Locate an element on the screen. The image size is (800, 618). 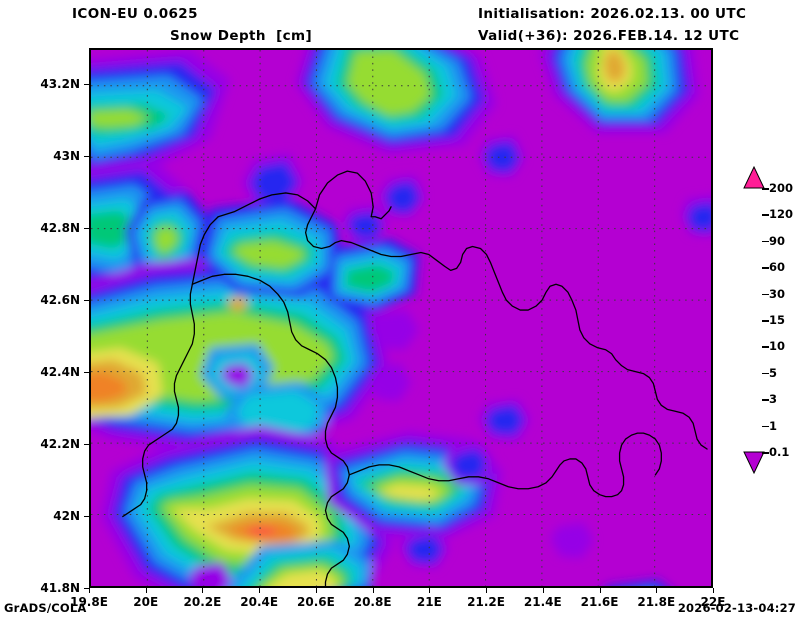
x-axis-label: 21.8E is located at coordinates (656, 602).